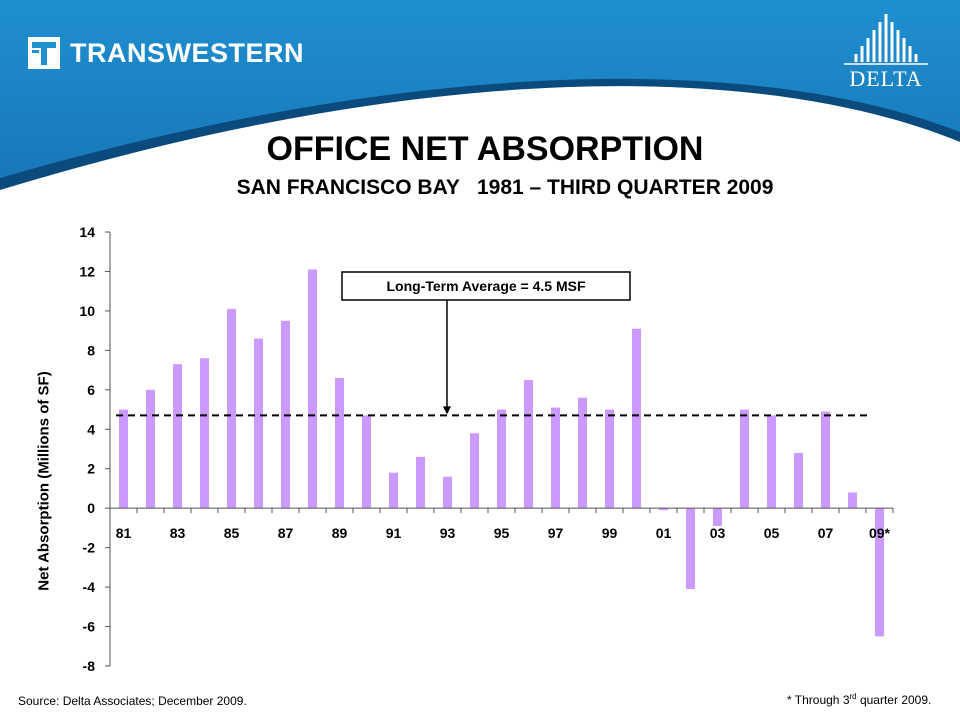 The height and width of the screenshot is (720, 960). Describe the element at coordinates (718, 533) in the screenshot. I see `x-tick-label: 03` at that location.